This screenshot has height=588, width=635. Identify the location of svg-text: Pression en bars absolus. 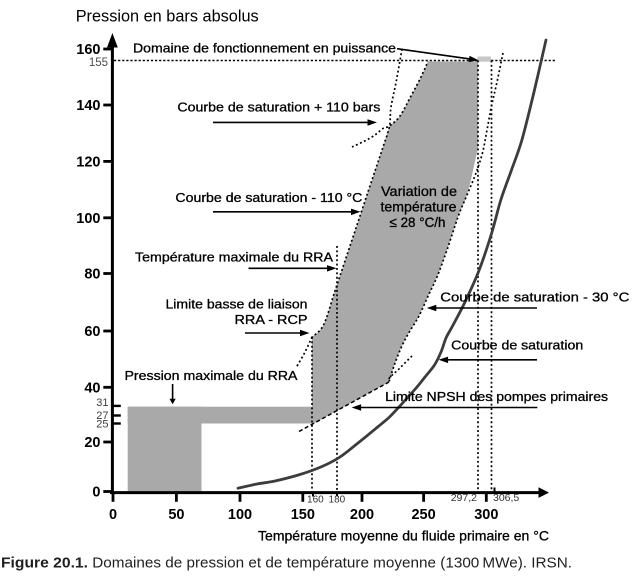
(167, 17).